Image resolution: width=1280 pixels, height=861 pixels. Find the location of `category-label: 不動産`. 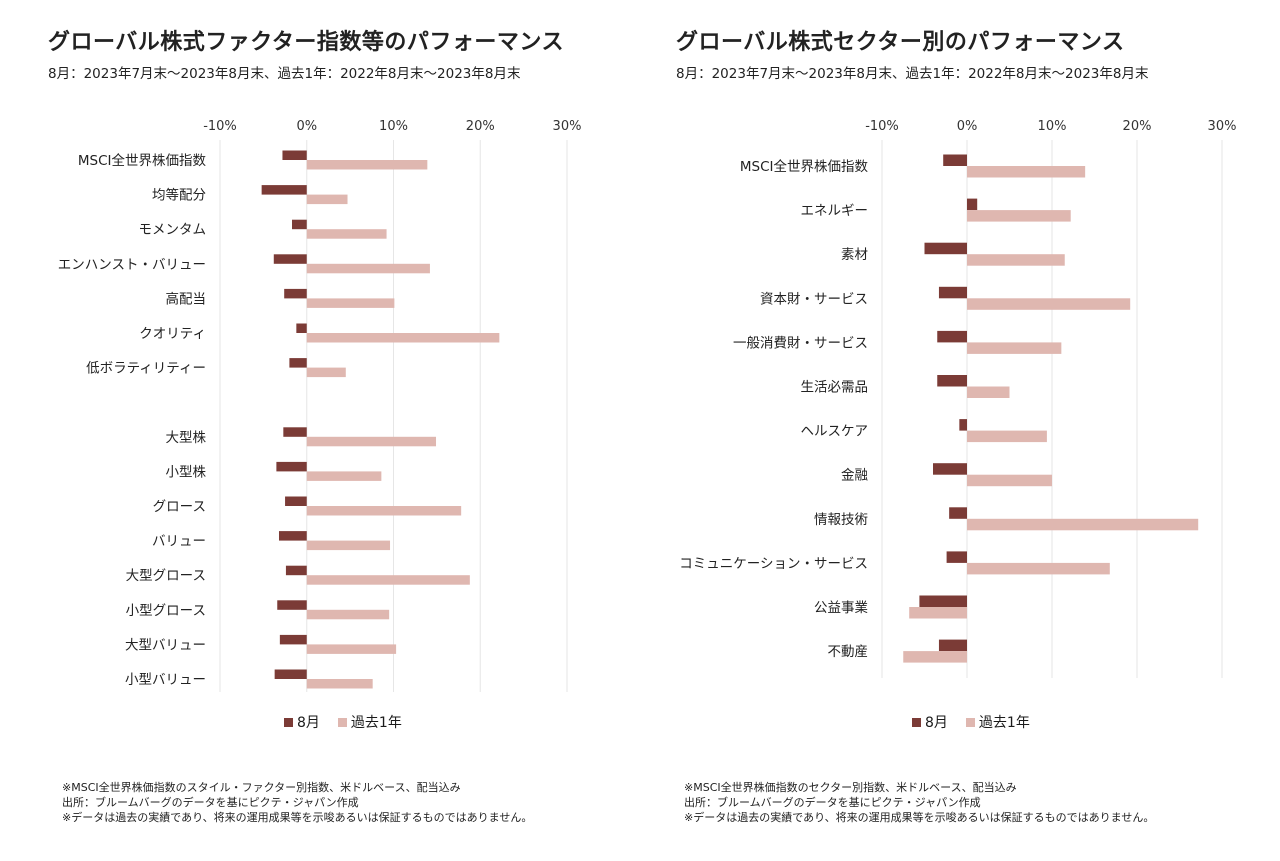

category-label: 不動産 is located at coordinates (848, 652).